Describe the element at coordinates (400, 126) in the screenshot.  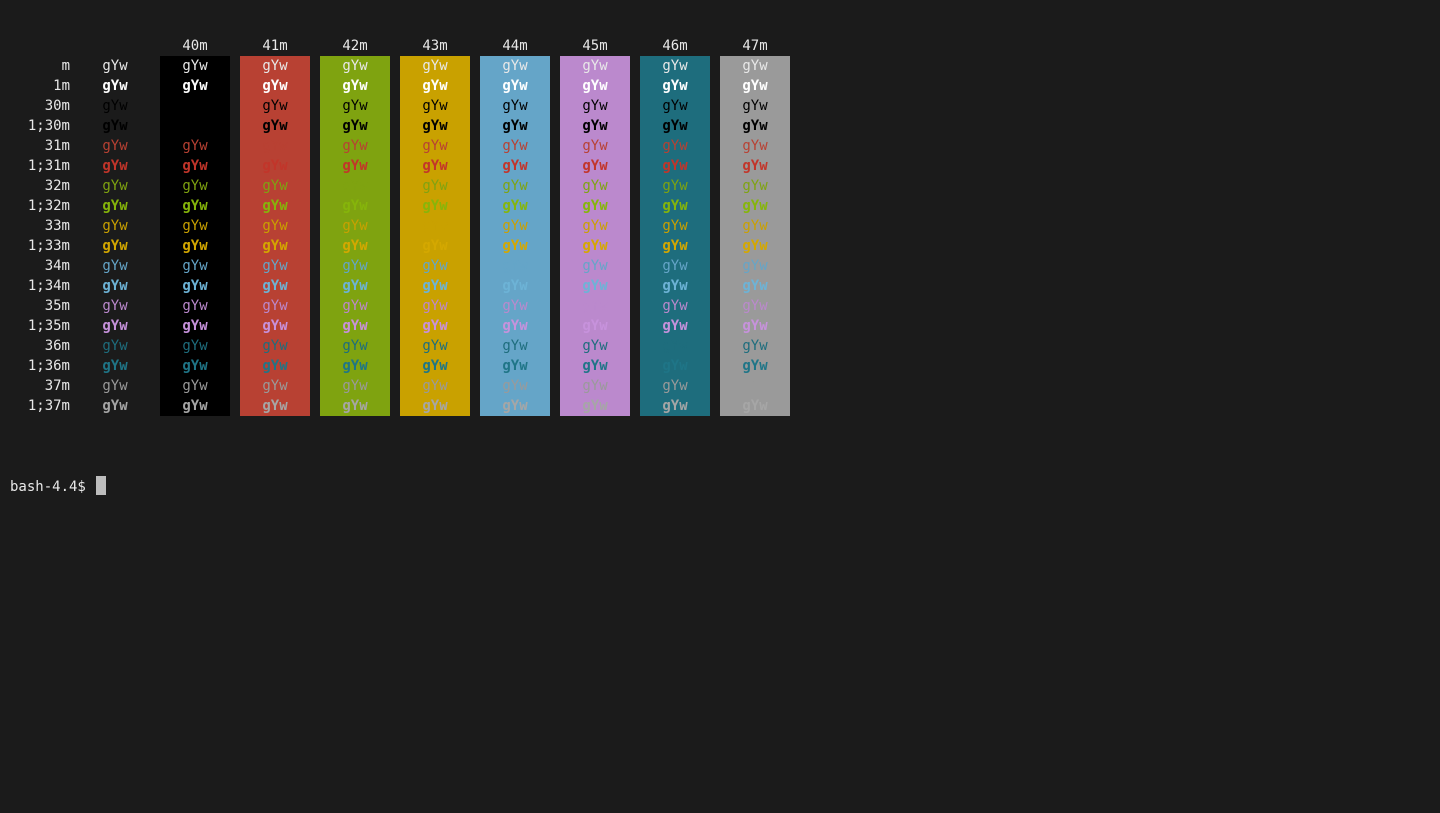
I see `table-row: 1;30m gYw gYw gYw gYw gYw gYw gYw gYw gYw` at that location.